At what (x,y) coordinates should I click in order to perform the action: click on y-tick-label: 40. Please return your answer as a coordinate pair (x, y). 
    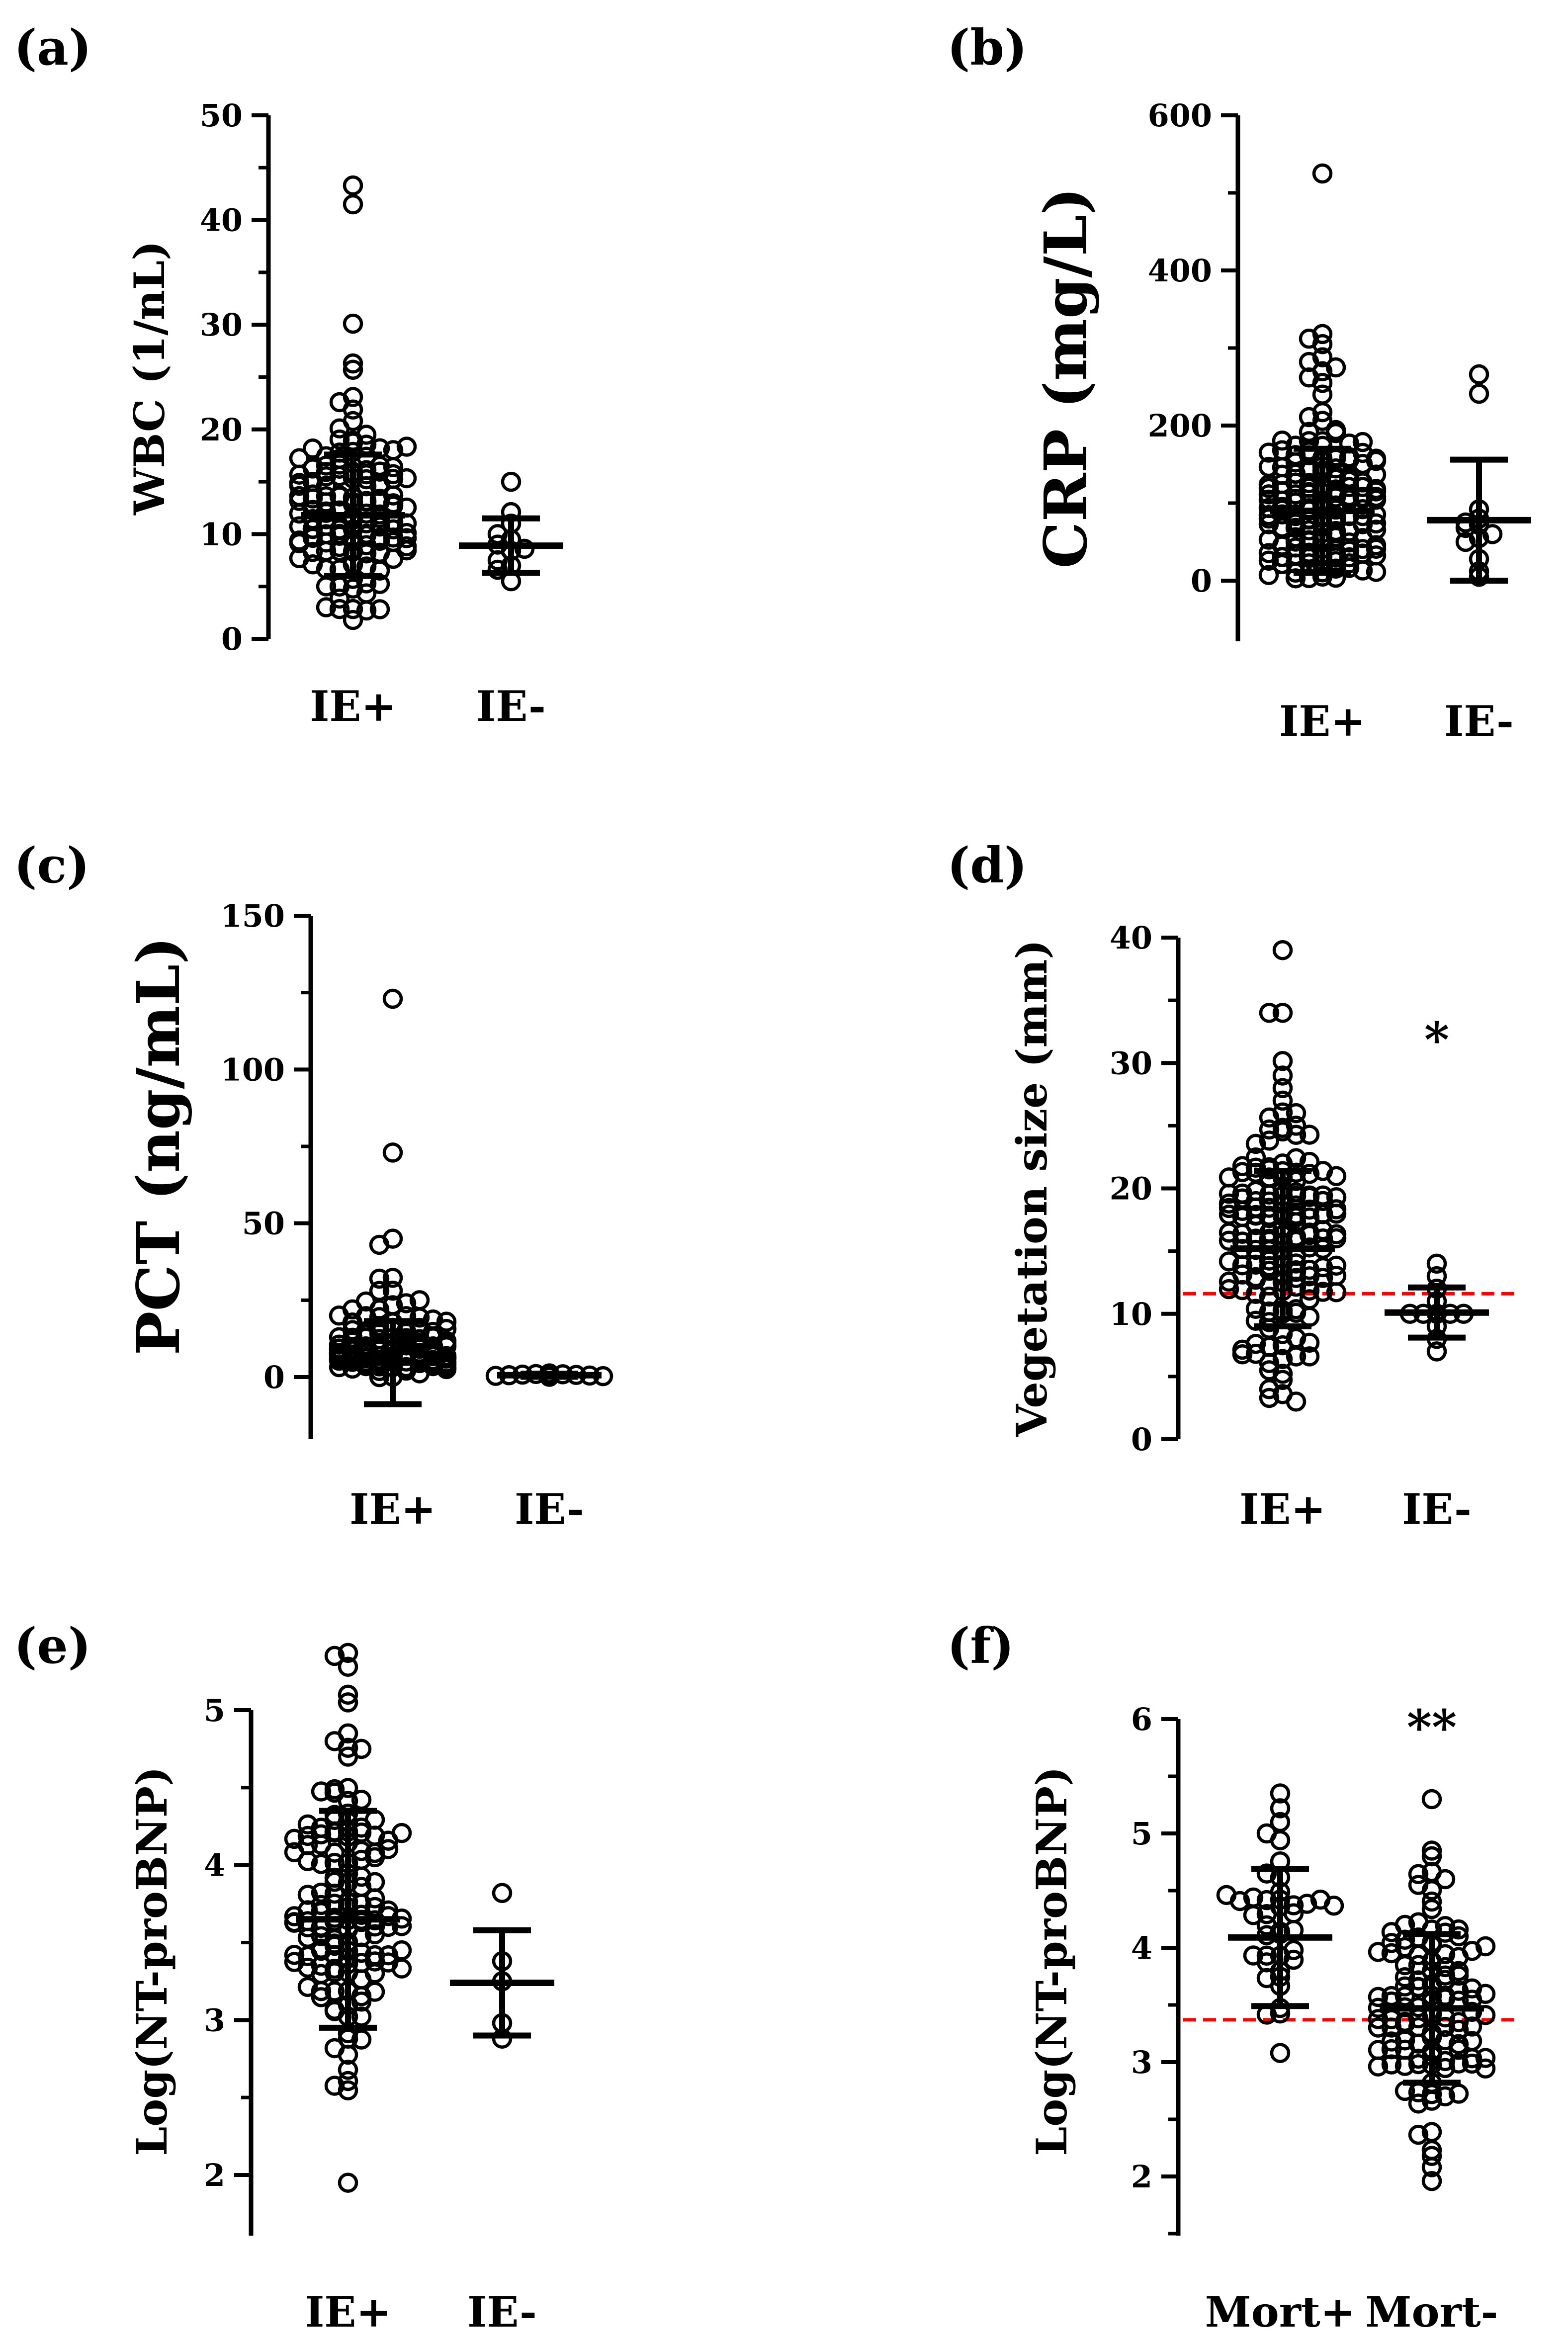
    Looking at the image, I should click on (221, 220).